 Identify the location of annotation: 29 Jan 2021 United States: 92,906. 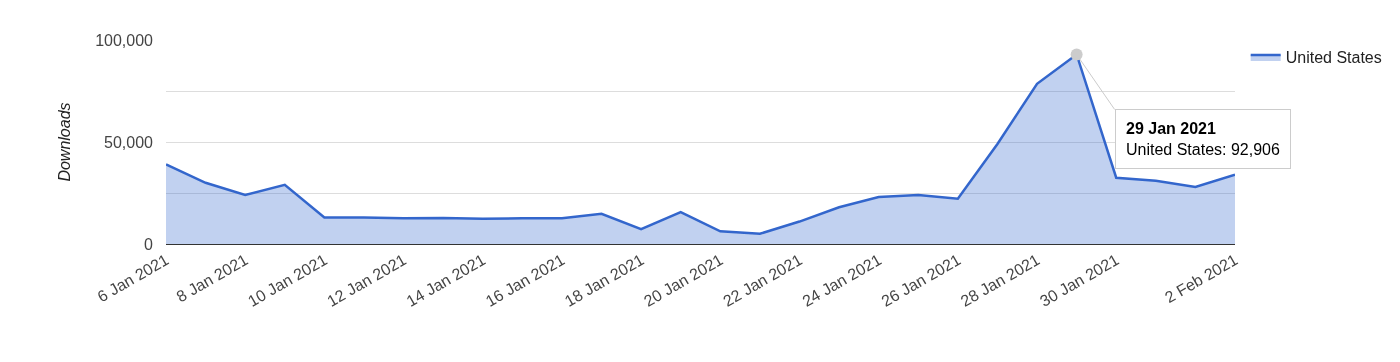
(1203, 139).